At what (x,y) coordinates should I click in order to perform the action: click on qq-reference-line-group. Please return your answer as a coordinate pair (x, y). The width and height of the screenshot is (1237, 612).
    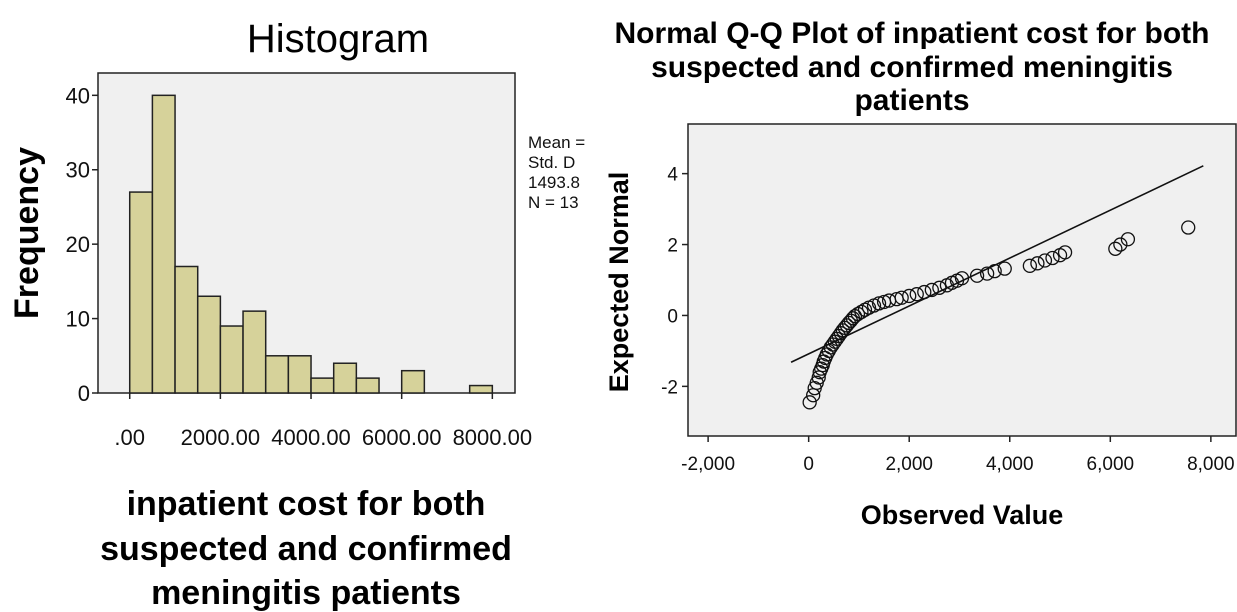
    Looking at the image, I should click on (997, 264).